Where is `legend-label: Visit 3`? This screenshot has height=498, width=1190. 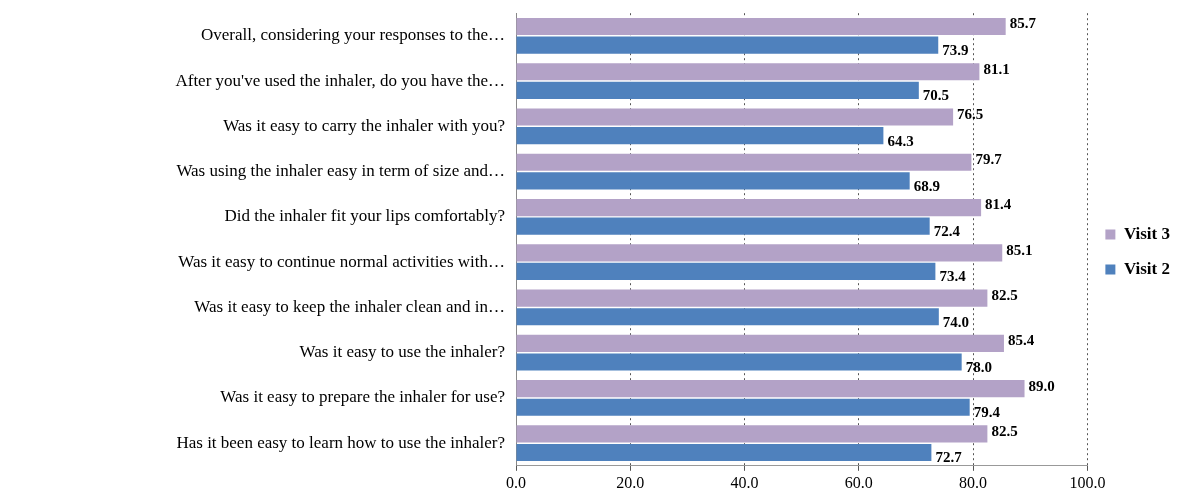
legend-label: Visit 3 is located at coordinates (1147, 233).